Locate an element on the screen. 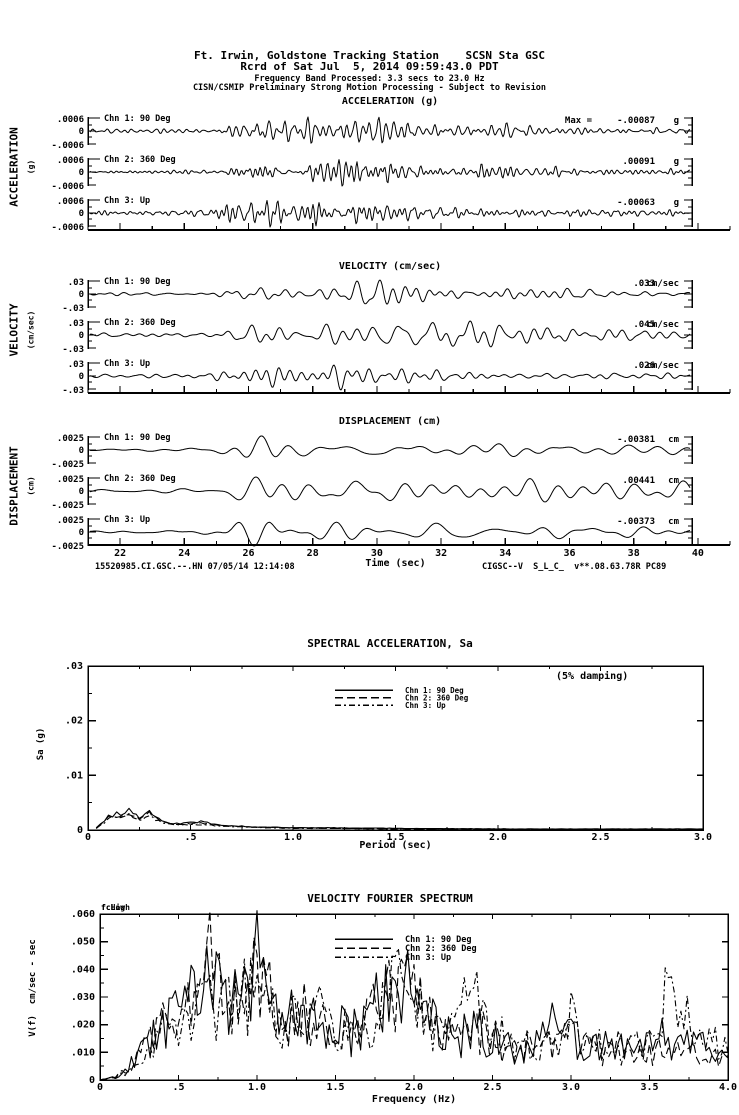 This screenshot has height=1115, width=739. time-tick-label: 30 is located at coordinates (377, 553).